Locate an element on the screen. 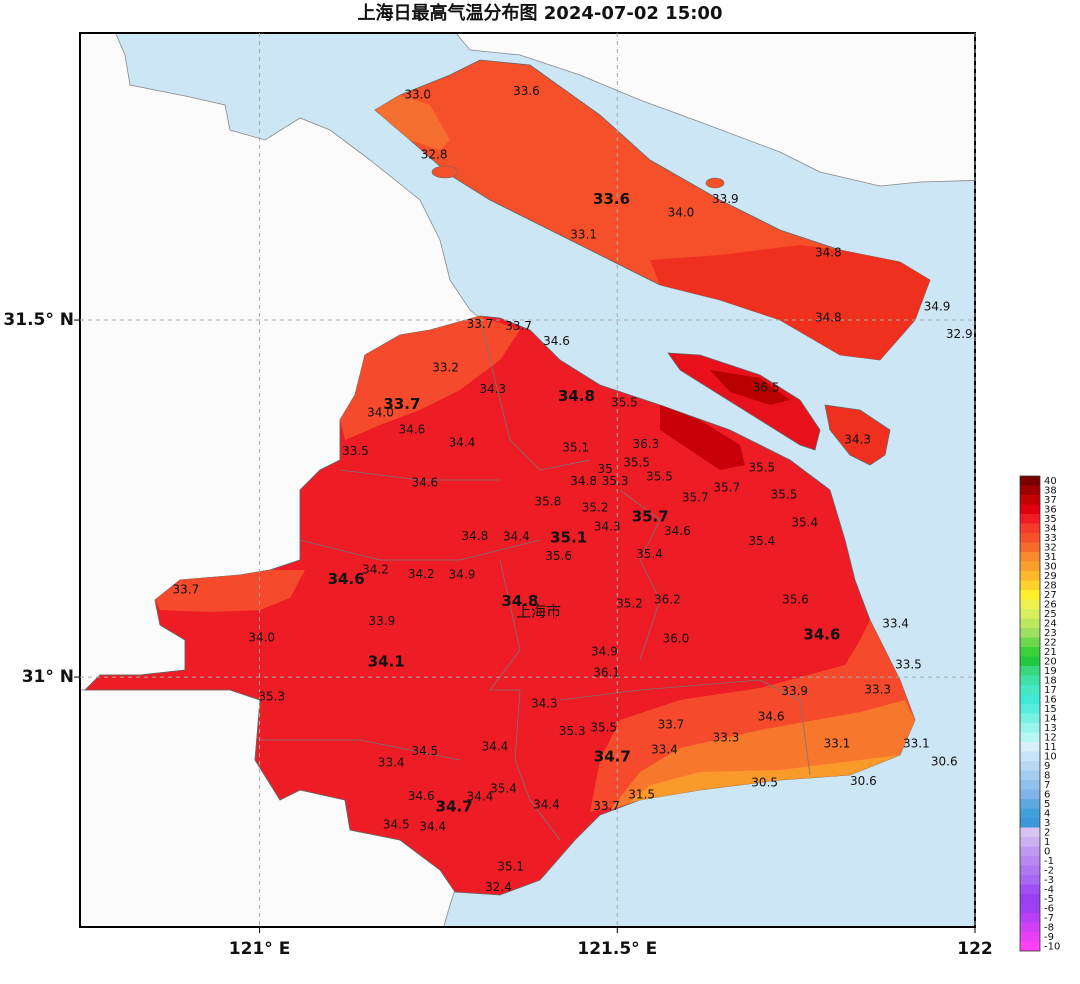  colorbar-label: 23 is located at coordinates (1050, 633).